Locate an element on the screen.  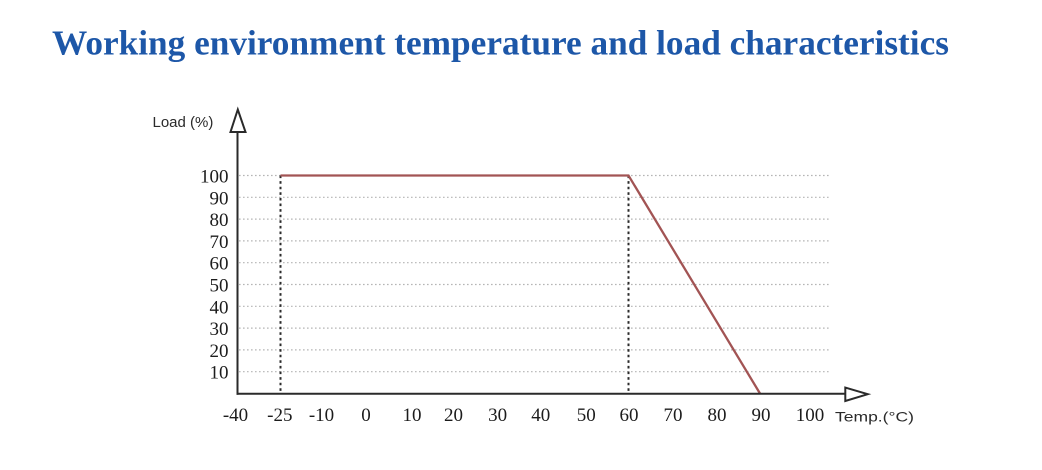
svg-text: 0 is located at coordinates (366, 415).